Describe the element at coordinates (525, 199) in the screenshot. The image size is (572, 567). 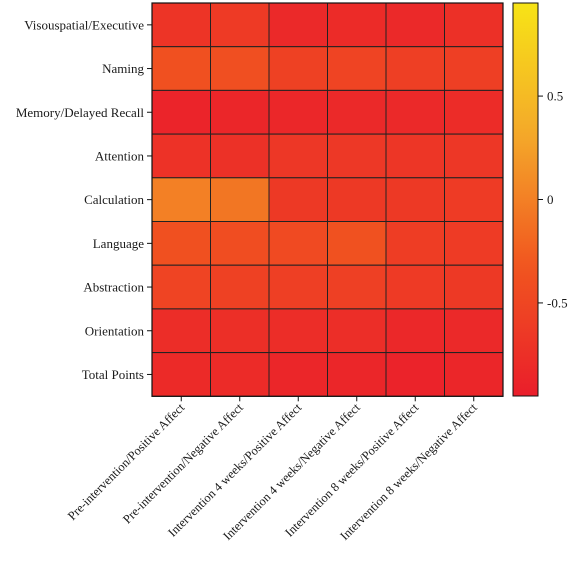
I see `colorbar-gradient` at that location.